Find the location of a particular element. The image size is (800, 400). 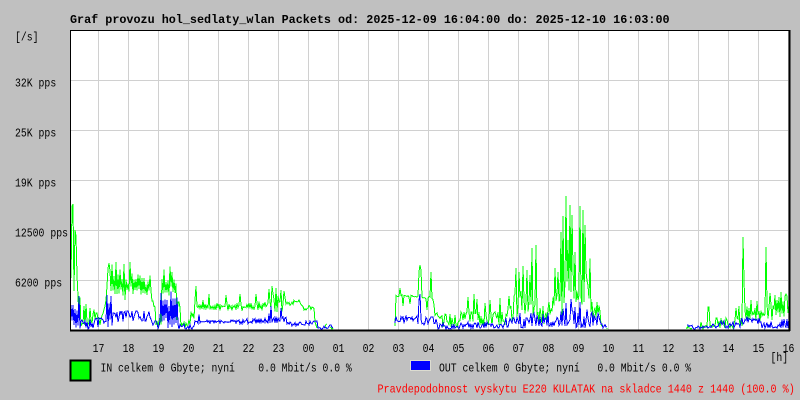

svg-text: 05 is located at coordinates (459, 349).